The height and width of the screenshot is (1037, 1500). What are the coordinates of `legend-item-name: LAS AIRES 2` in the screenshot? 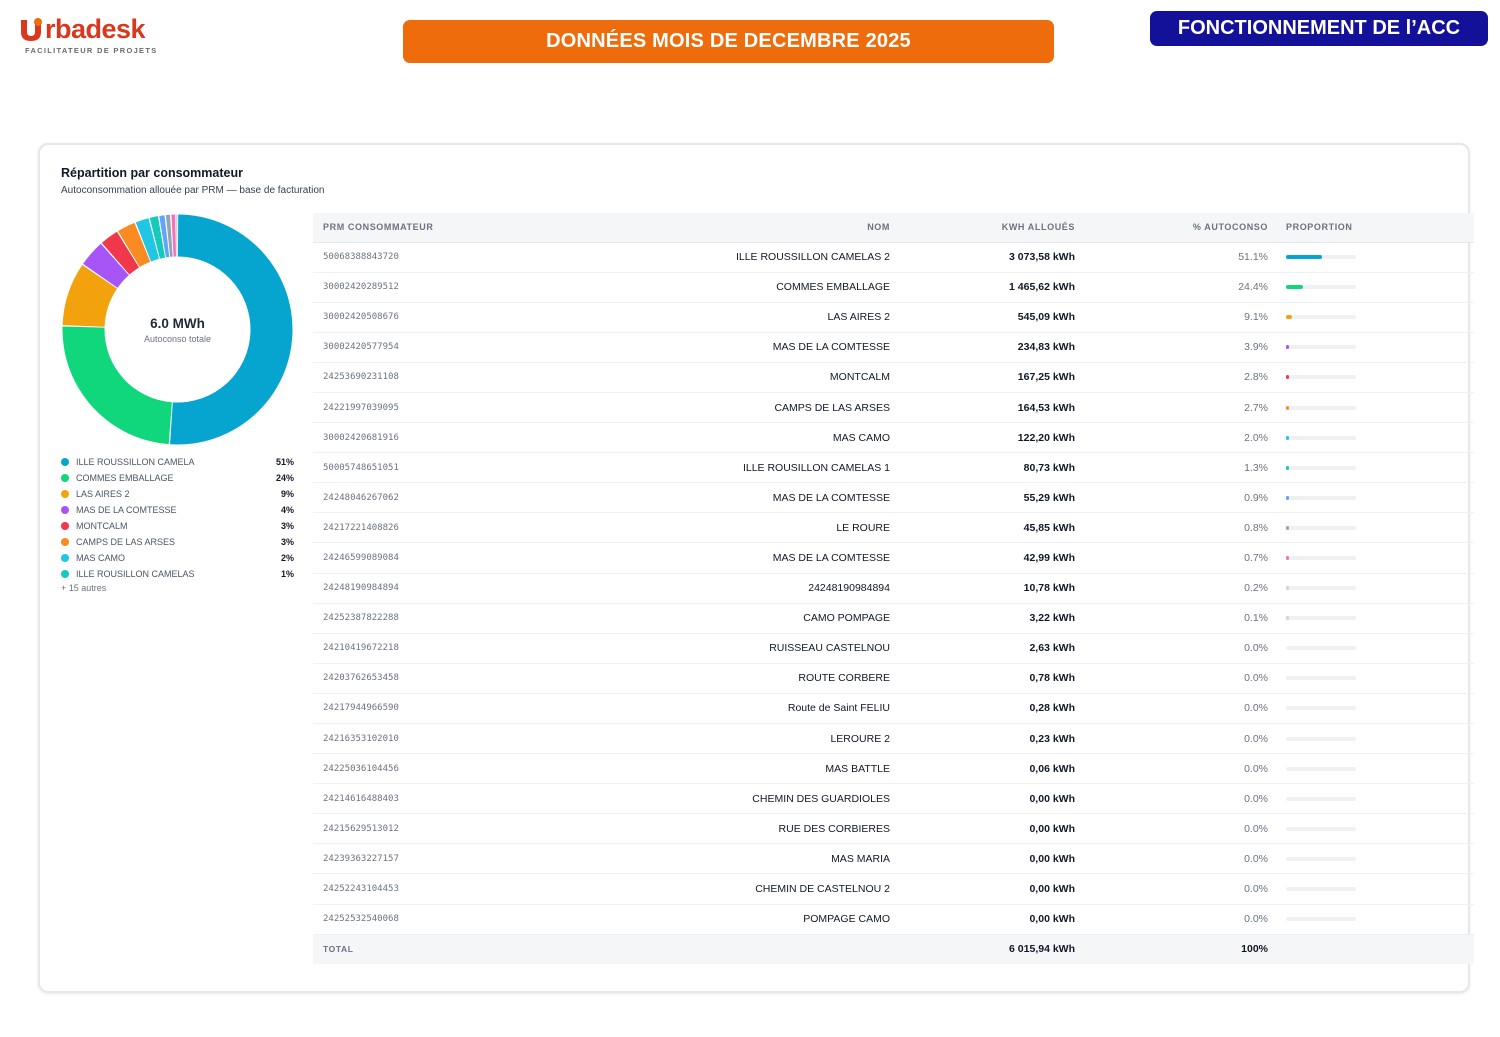 It's located at (103, 494).